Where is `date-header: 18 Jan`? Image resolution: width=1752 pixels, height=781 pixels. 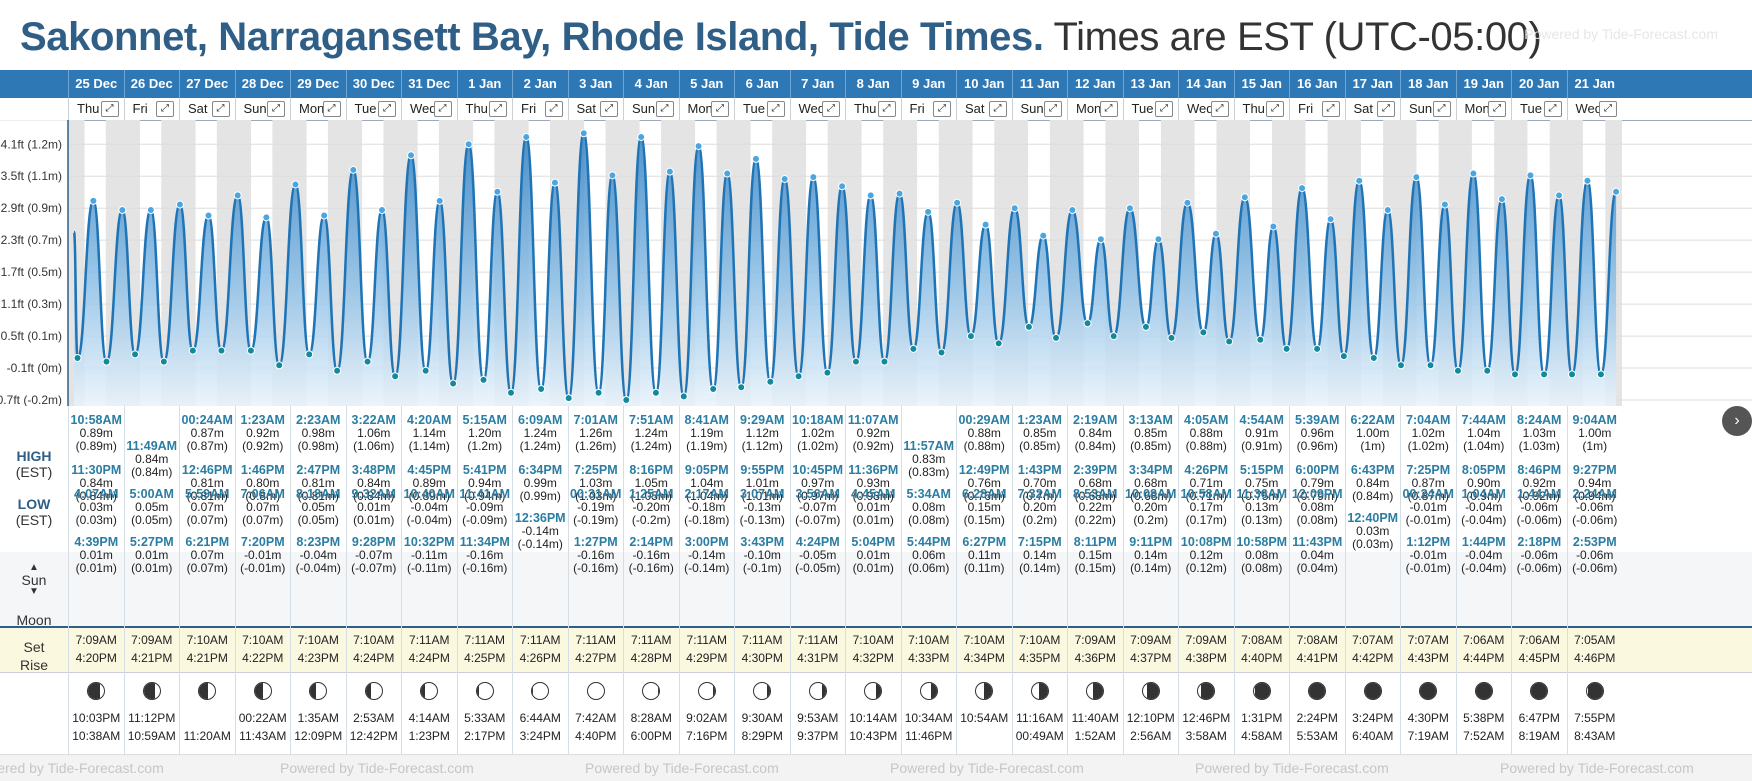 date-header: 18 Jan is located at coordinates (1428, 84).